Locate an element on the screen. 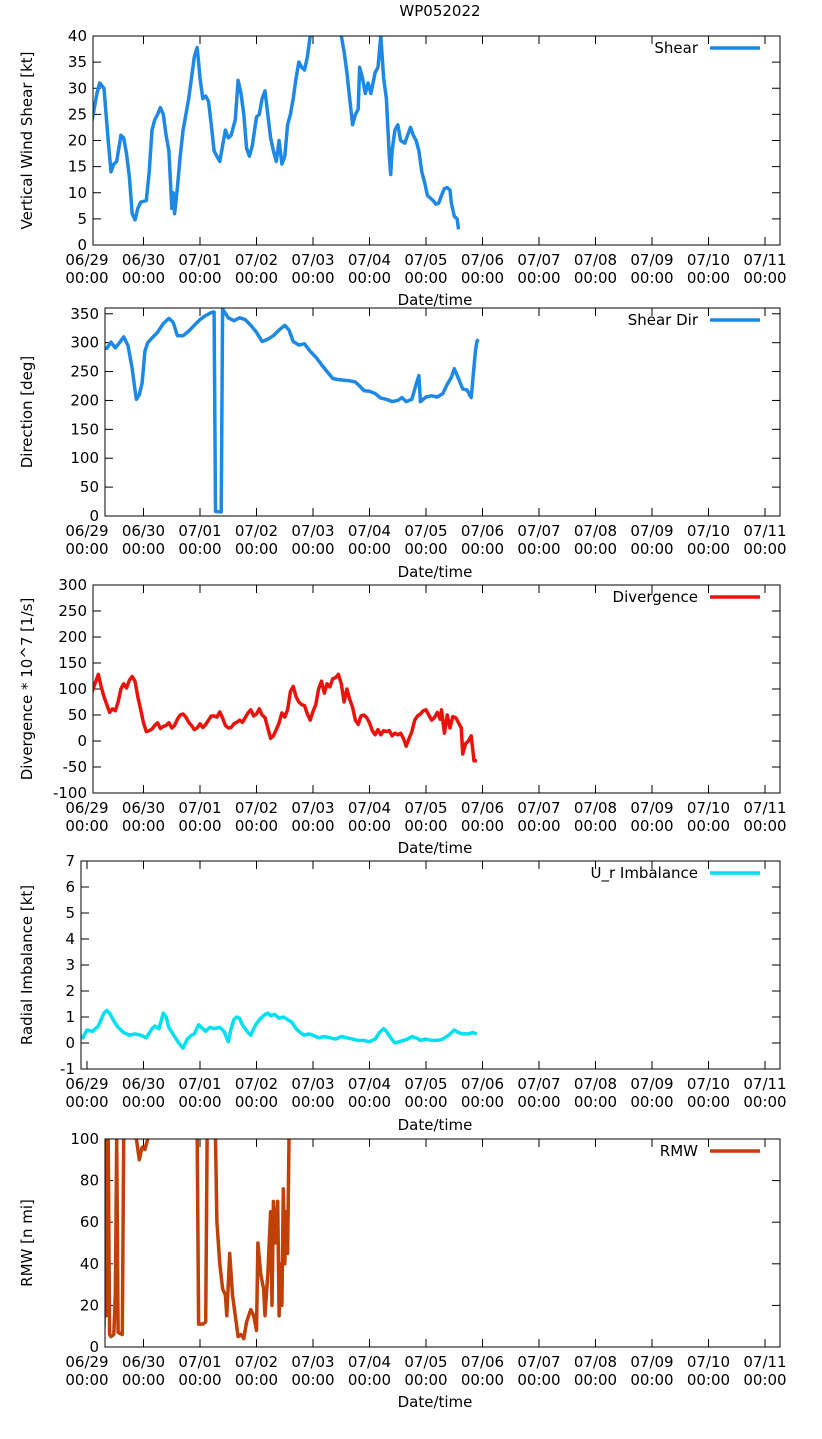 This screenshot has width=822, height=1439. y-tick-label: 35 is located at coordinates (77, 62).